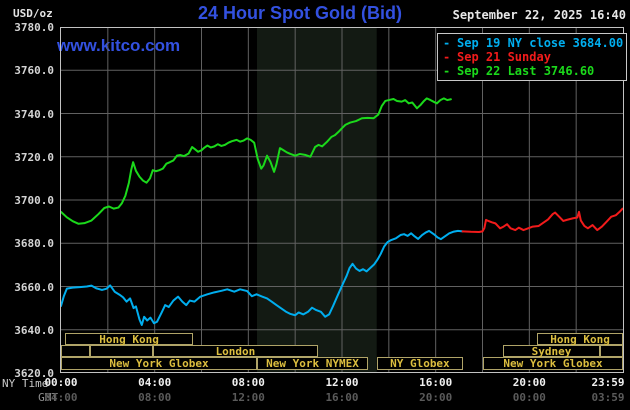  What do you see at coordinates (436, 397) in the screenshot?
I see `x-tick-gmt: 20:00` at bounding box center [436, 397].